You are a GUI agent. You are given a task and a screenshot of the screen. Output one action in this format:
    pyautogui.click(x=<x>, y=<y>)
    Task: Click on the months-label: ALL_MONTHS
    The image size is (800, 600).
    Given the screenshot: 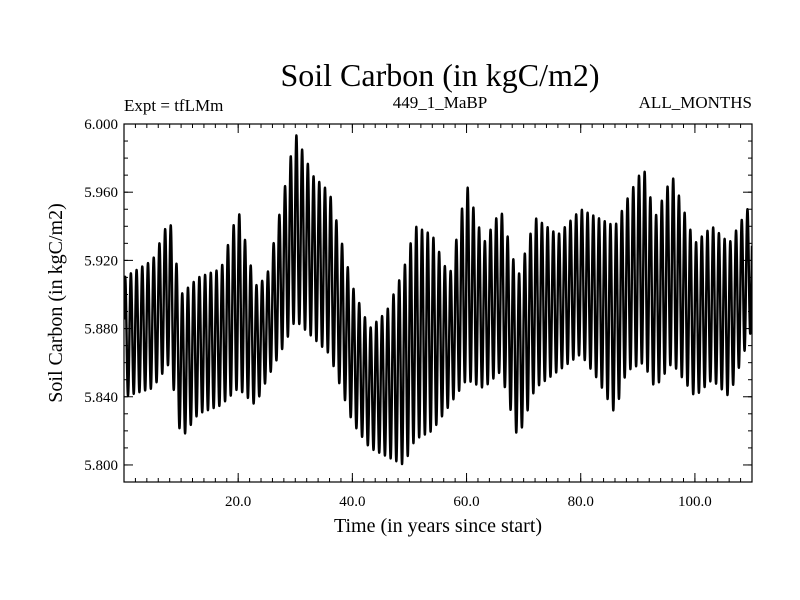 What is the action you would take?
    pyautogui.click(x=695, y=102)
    